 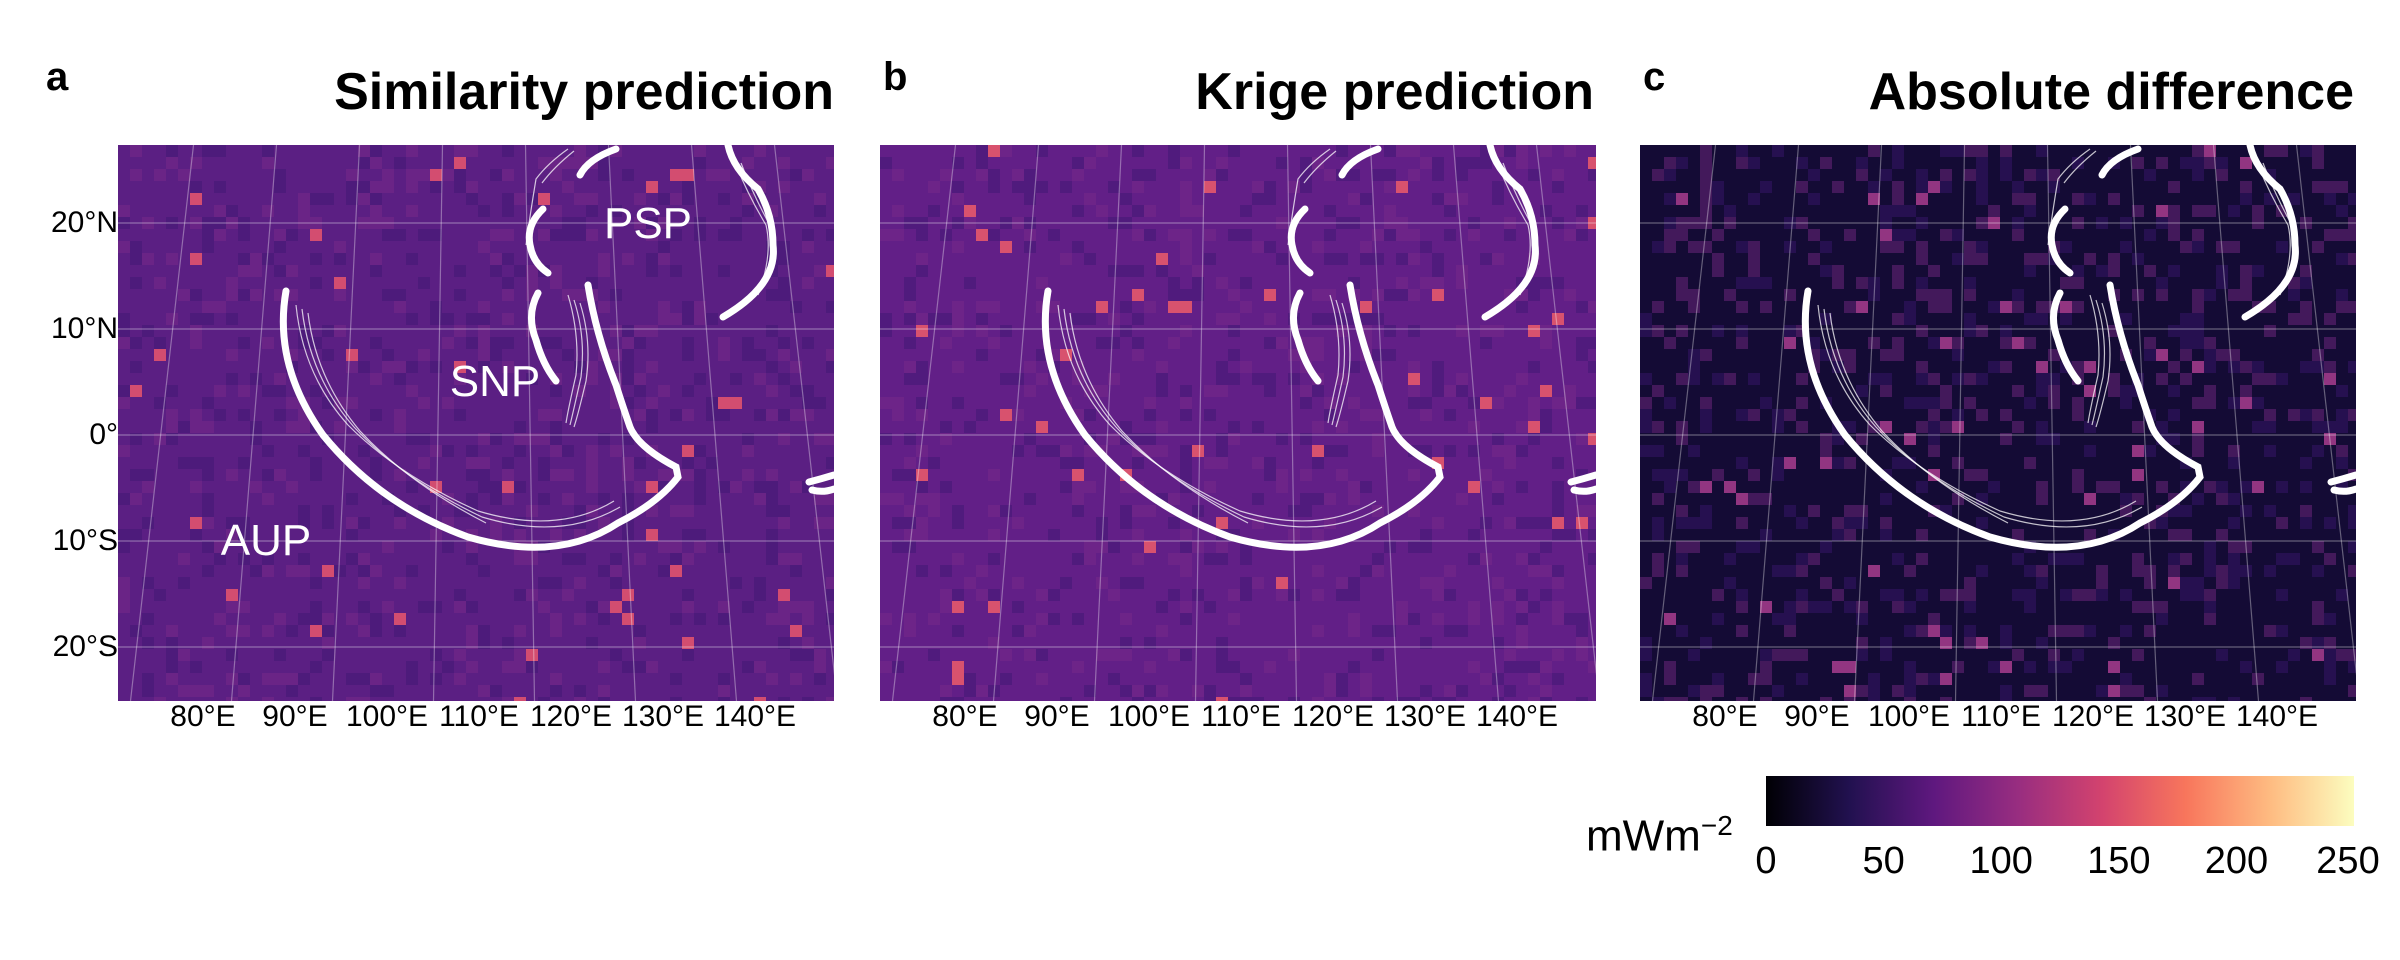 I want to click on colorbar-unit-exponent: −2, so click(x=1716, y=825).